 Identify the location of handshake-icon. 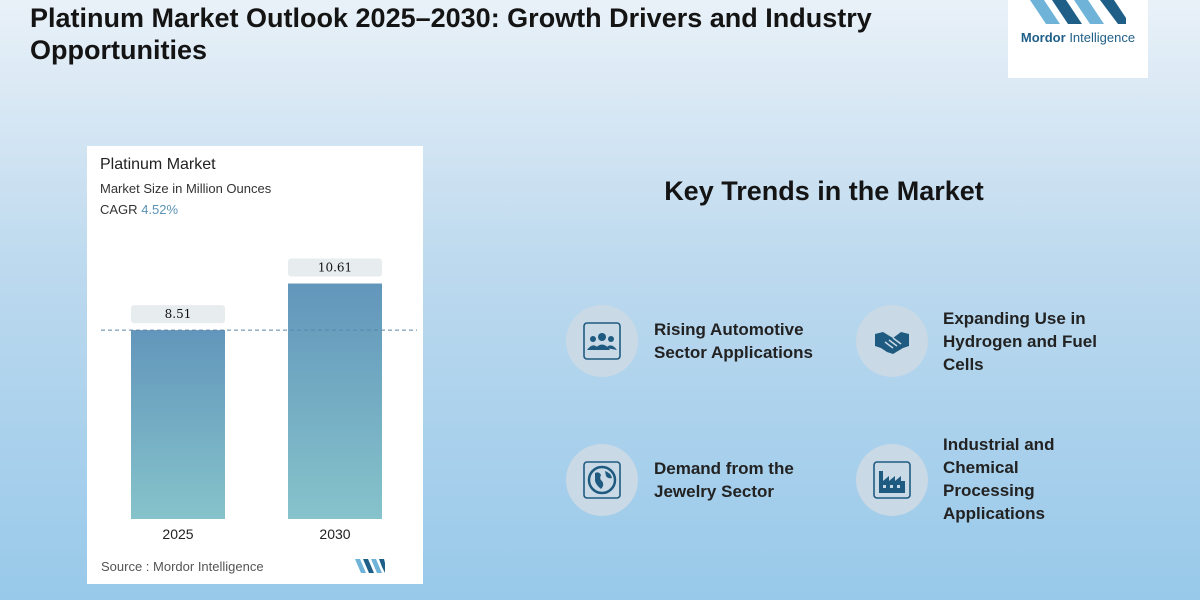
(892, 343).